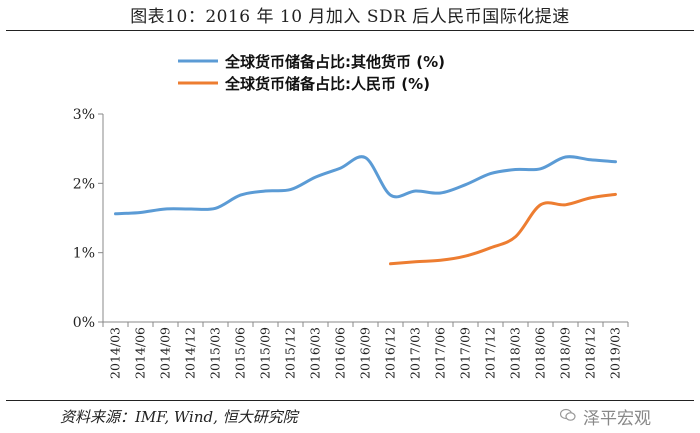 This screenshot has height=433, width=700. I want to click on y-tick-label: 1%, so click(84, 254).